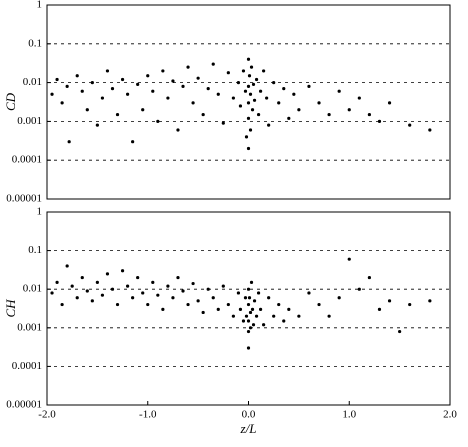 This screenshot has width=468, height=447. Describe the element at coordinates (10, 308) in the screenshot. I see `y-axis-label: CH` at that location.